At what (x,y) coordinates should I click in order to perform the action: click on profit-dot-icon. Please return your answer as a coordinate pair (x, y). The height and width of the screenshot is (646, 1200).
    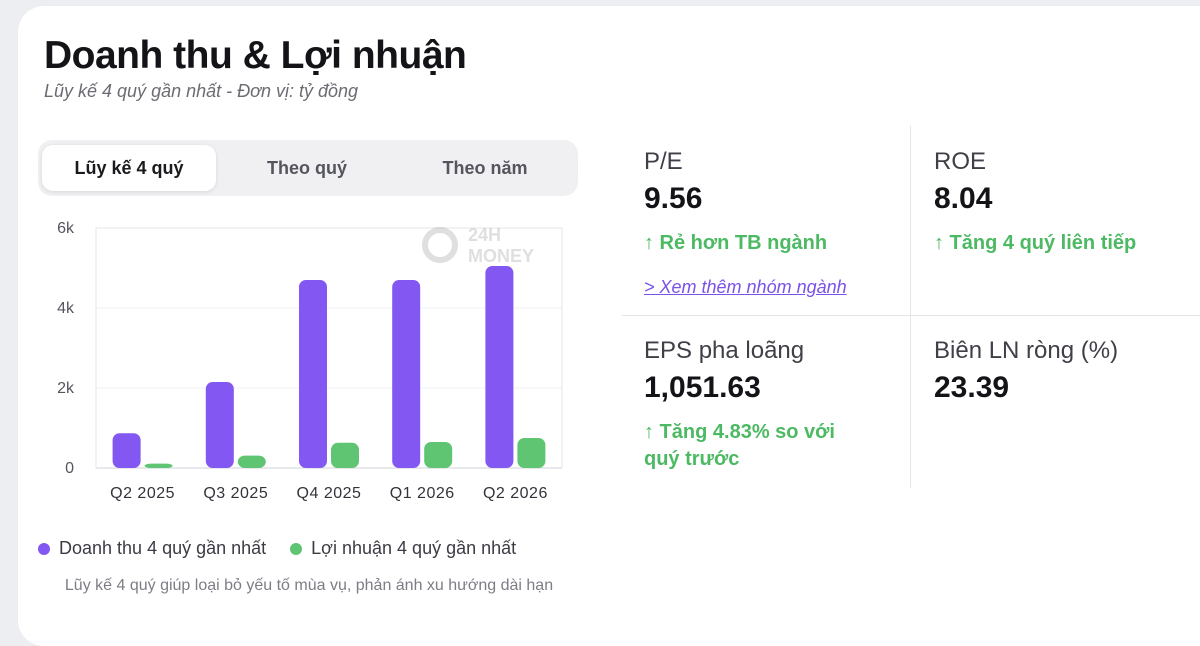
    Looking at the image, I should click on (296, 548).